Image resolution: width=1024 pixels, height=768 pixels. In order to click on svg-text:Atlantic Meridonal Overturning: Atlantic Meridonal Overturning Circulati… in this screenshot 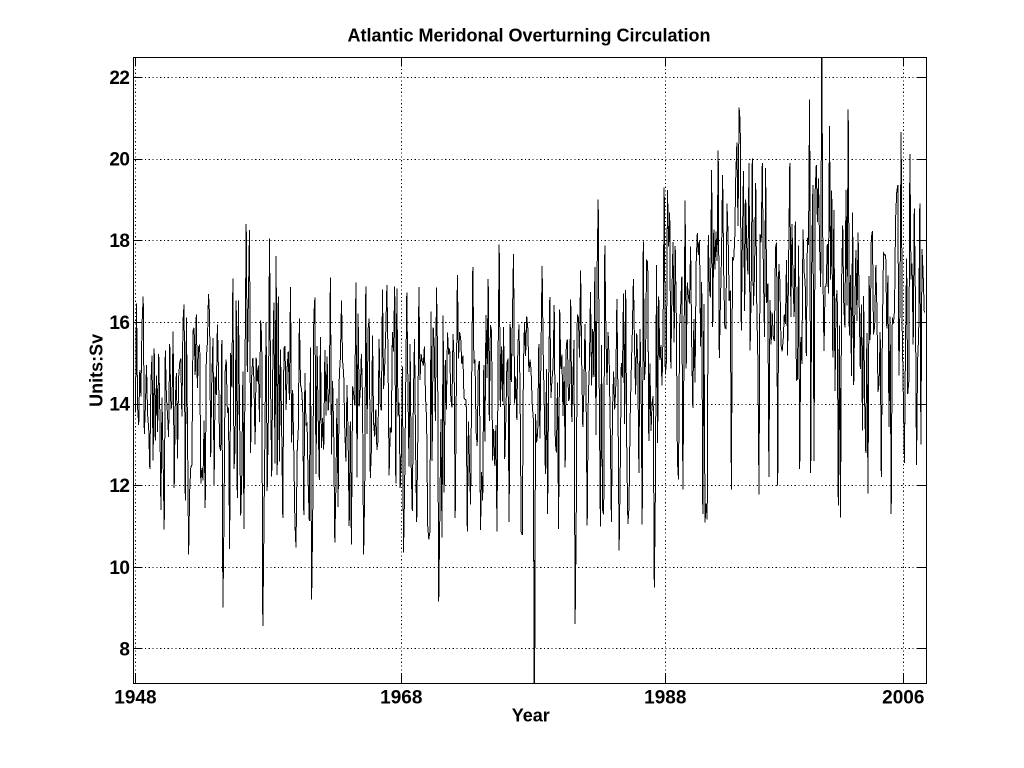, I will do `click(528, 36)`.